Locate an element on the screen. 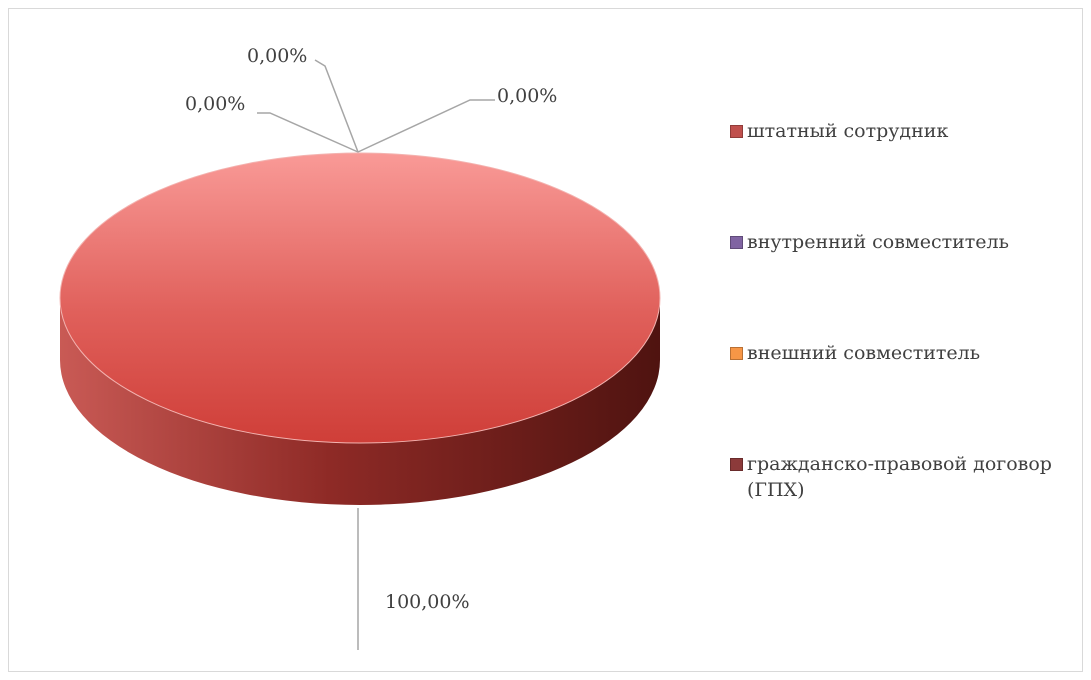  legend-item: гражданско-правовой договор (ГПХ) is located at coordinates (907, 477).